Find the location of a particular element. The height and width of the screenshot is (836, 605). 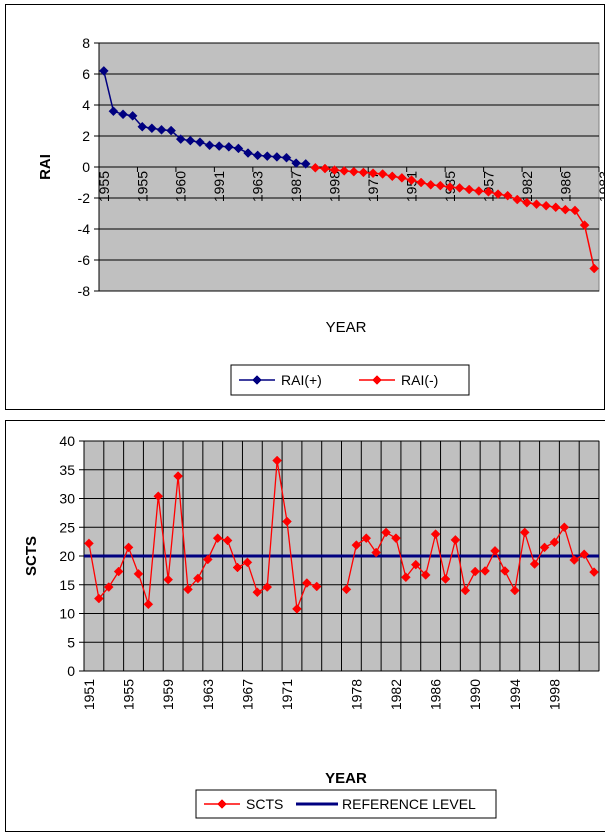

x-tick-label: 1951 is located at coordinates (89, 694).